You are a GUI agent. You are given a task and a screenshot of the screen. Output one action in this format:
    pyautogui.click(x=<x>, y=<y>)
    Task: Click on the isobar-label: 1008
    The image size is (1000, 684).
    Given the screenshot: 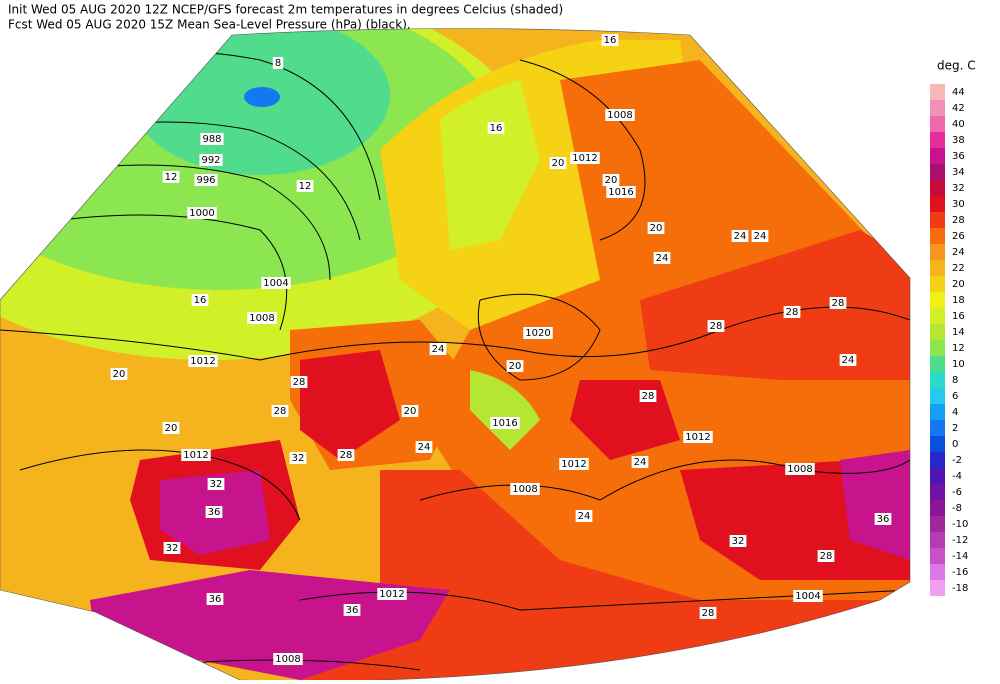 What is the action you would take?
    pyautogui.click(x=261, y=318)
    